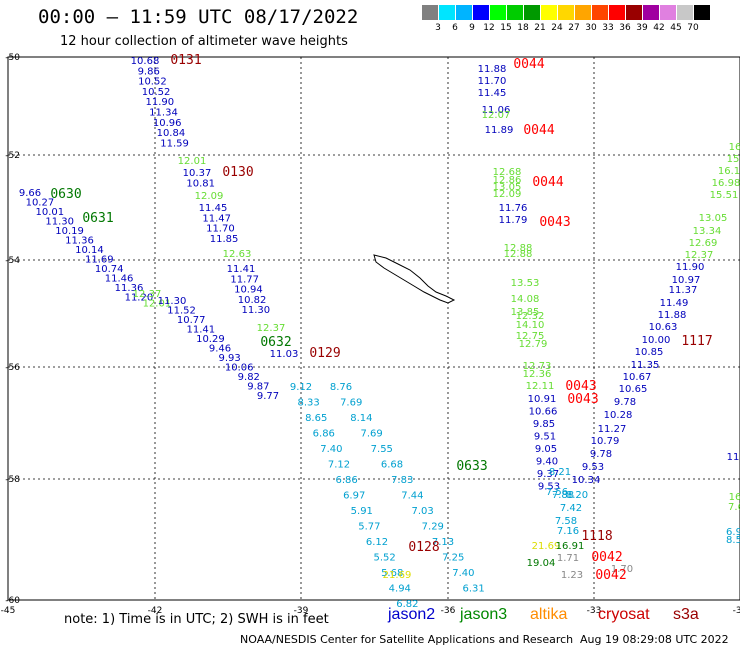 The width and height of the screenshot is (740, 650). I want to click on wave-height-value: 13.53, so click(525, 283).